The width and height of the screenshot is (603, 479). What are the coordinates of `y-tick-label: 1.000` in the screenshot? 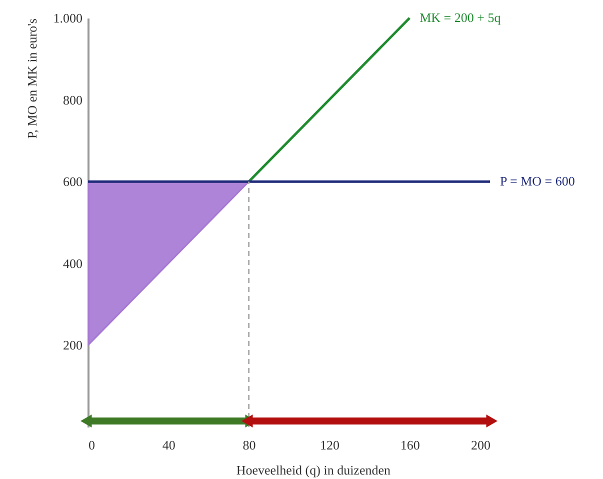 It's located at (67, 18).